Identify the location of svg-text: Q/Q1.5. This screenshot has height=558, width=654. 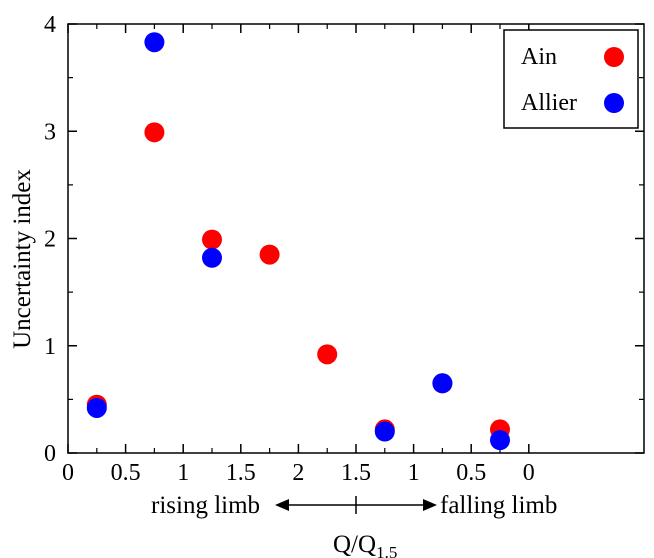
(365, 544).